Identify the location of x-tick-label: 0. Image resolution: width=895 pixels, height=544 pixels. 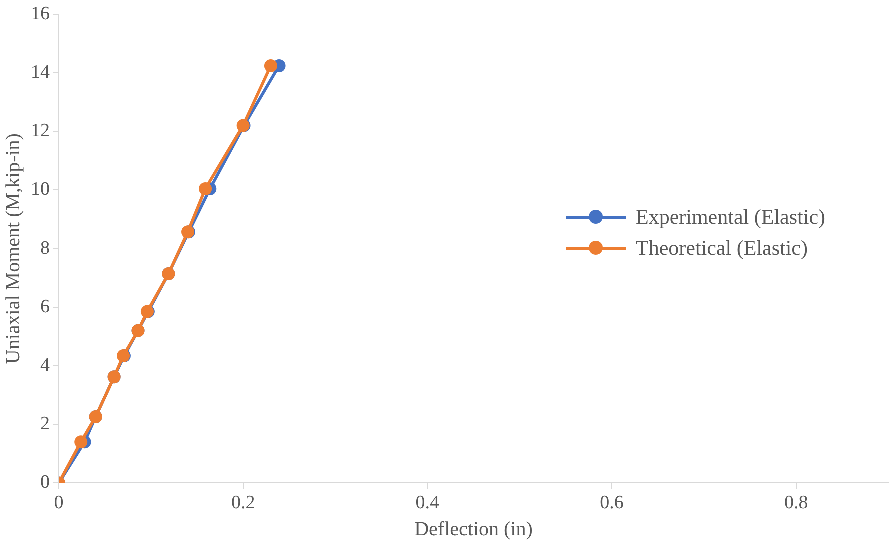
(59, 503).